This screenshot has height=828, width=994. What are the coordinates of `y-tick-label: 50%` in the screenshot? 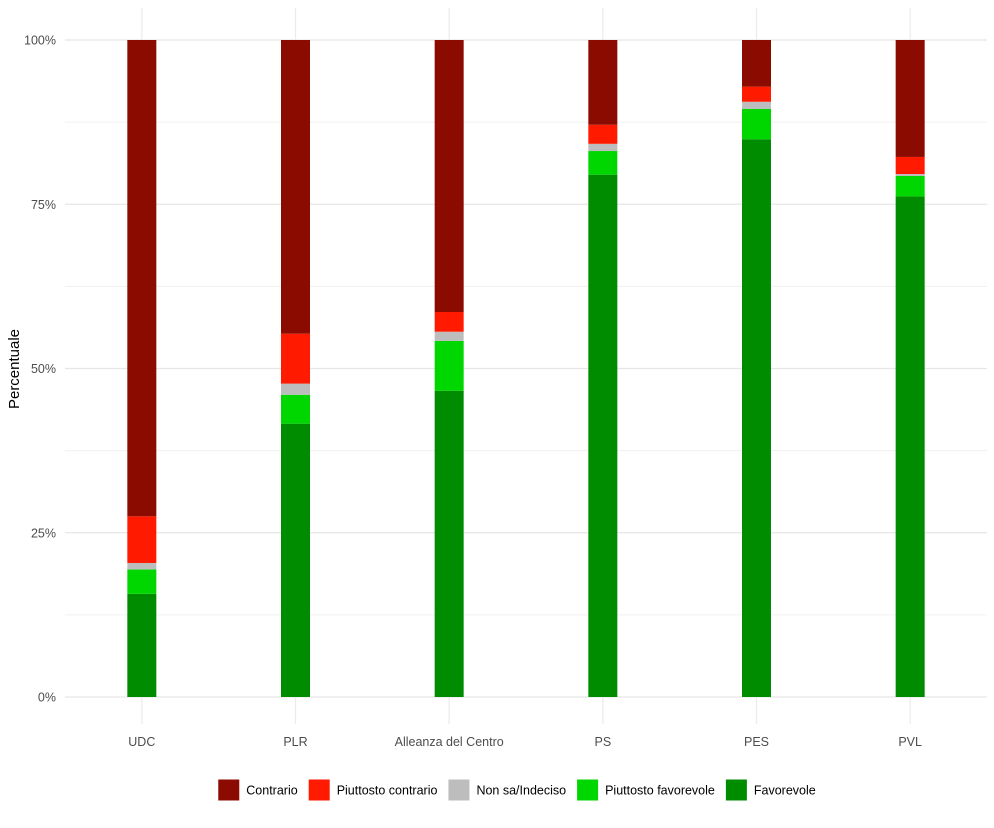 It's located at (43, 369).